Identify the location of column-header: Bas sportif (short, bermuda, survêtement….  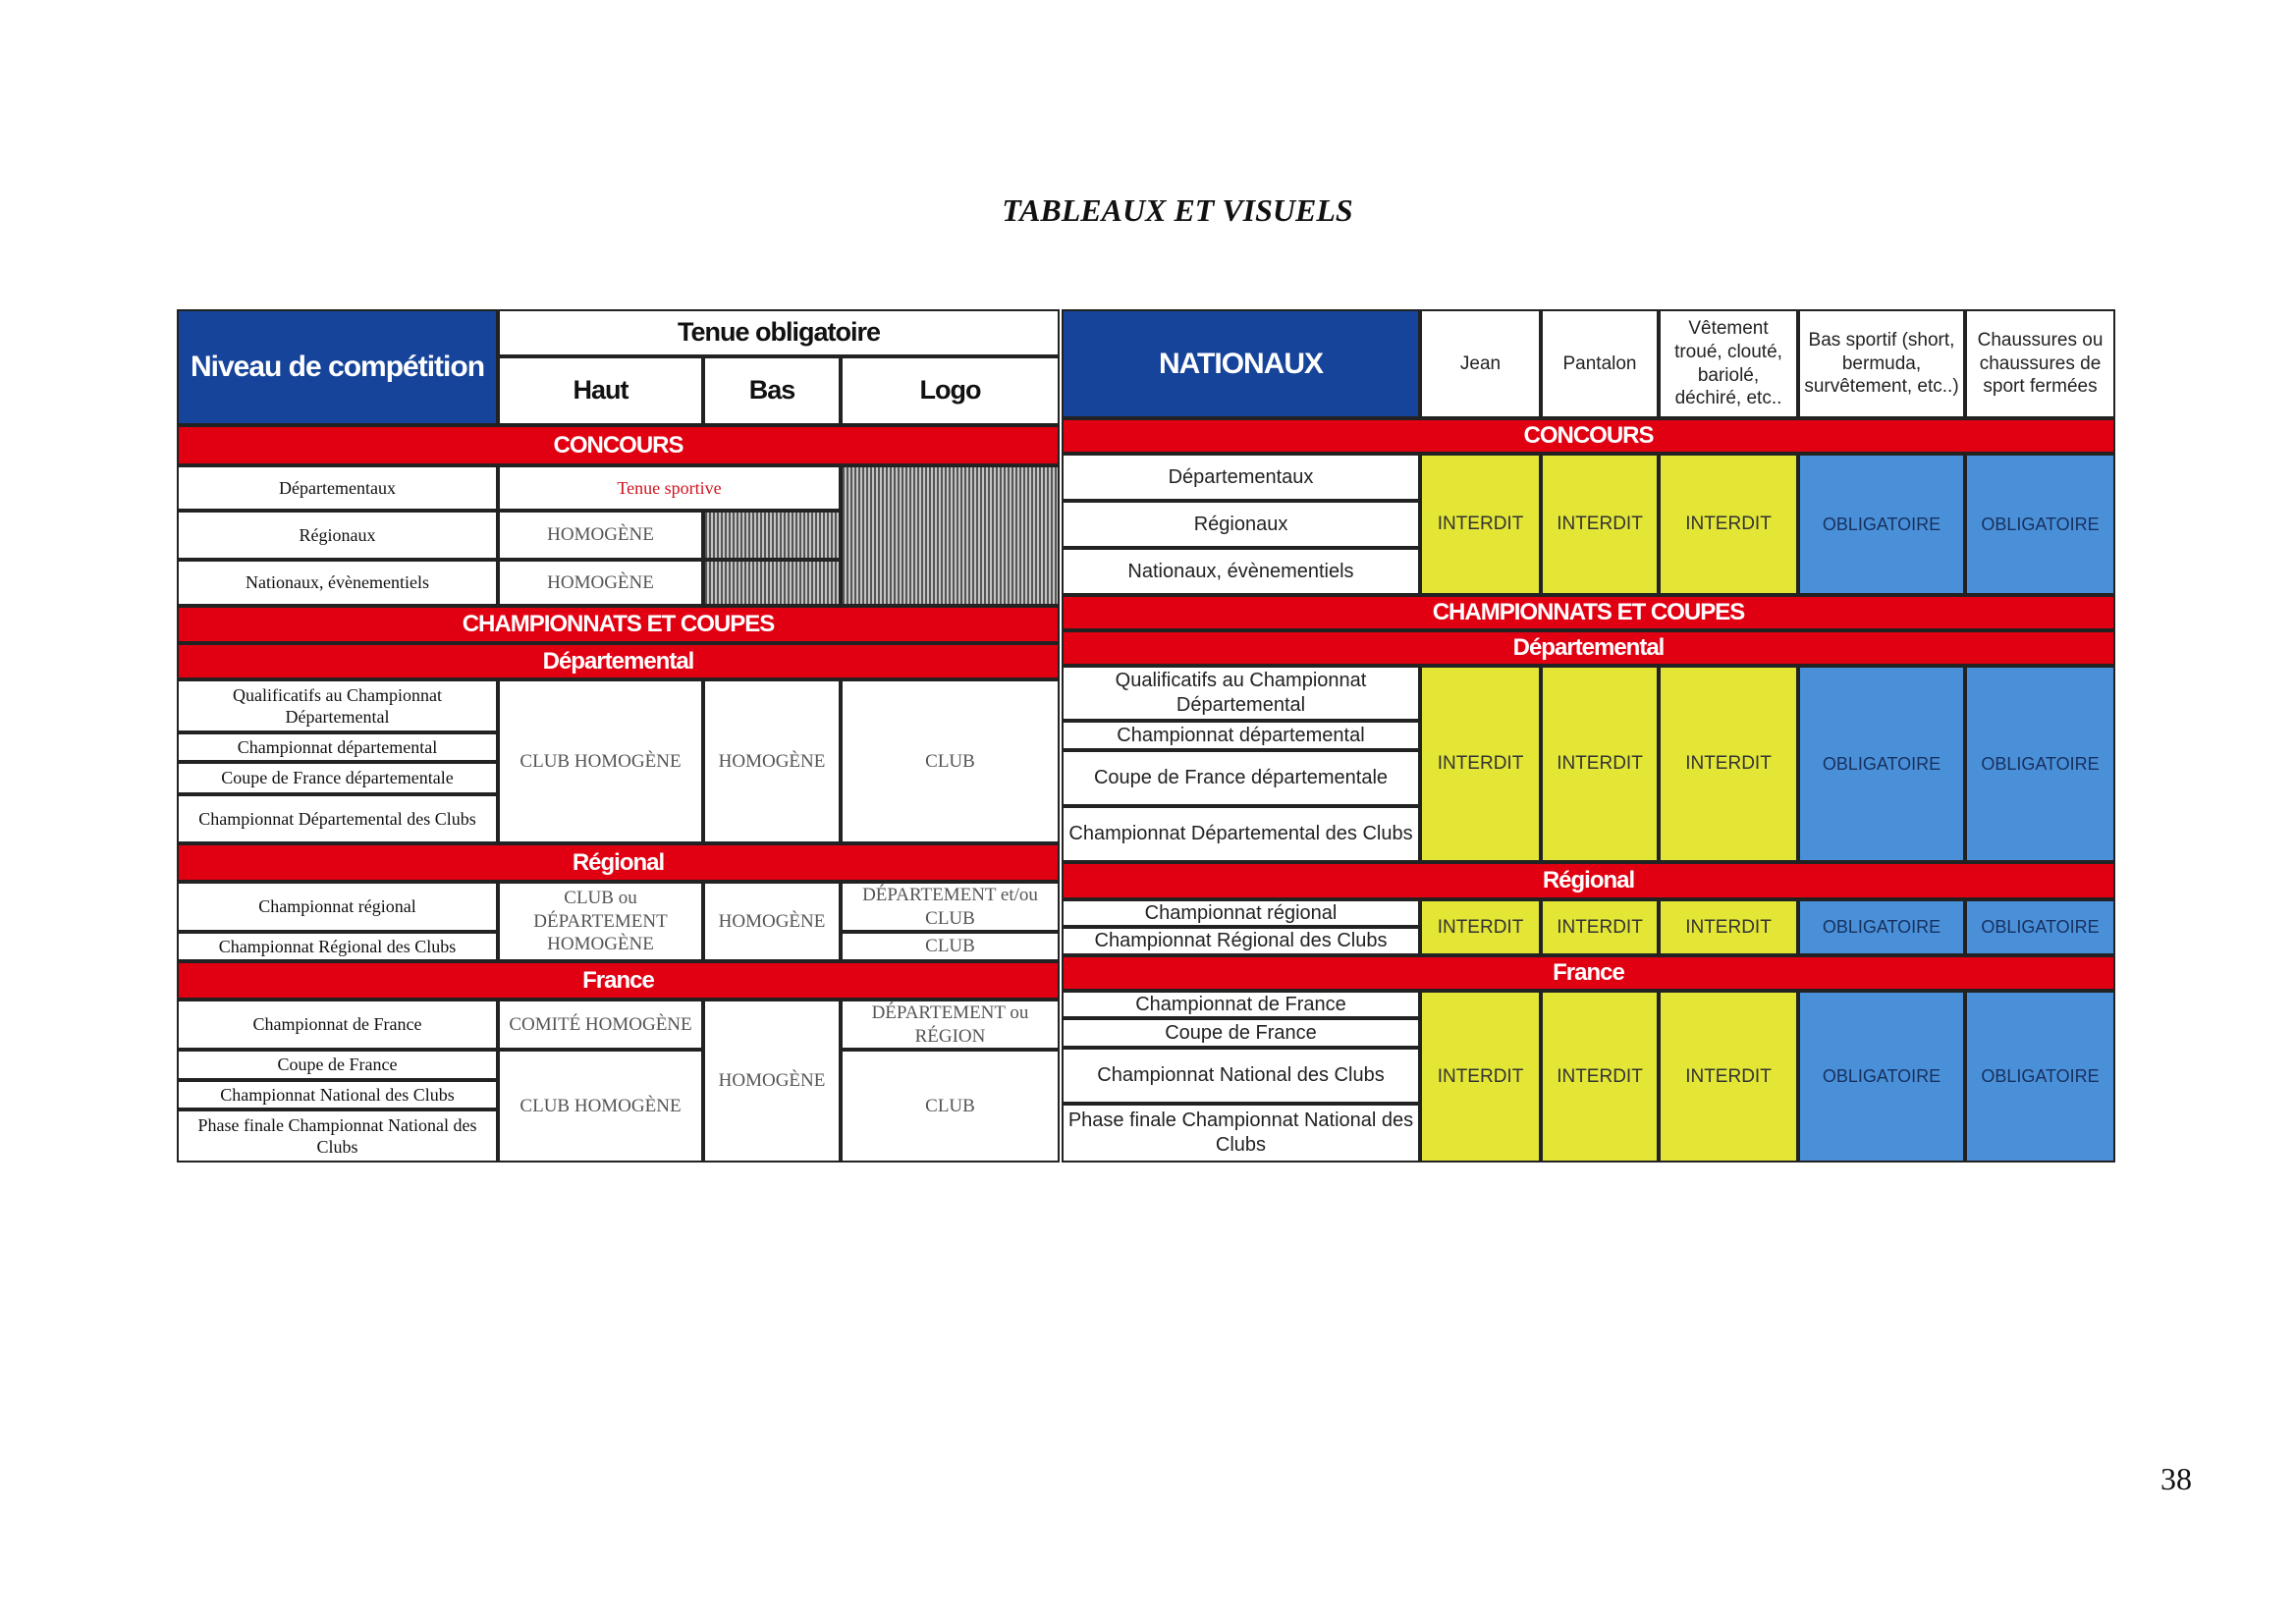
(1881, 363).